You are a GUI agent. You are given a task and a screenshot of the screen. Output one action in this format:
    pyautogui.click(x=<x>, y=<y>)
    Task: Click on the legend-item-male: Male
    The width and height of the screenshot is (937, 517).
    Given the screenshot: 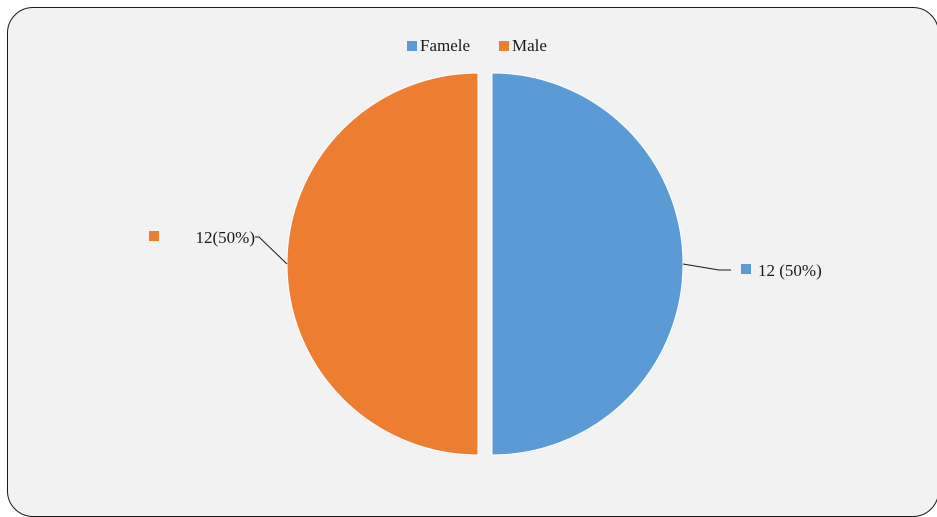 What is the action you would take?
    pyautogui.click(x=523, y=45)
    